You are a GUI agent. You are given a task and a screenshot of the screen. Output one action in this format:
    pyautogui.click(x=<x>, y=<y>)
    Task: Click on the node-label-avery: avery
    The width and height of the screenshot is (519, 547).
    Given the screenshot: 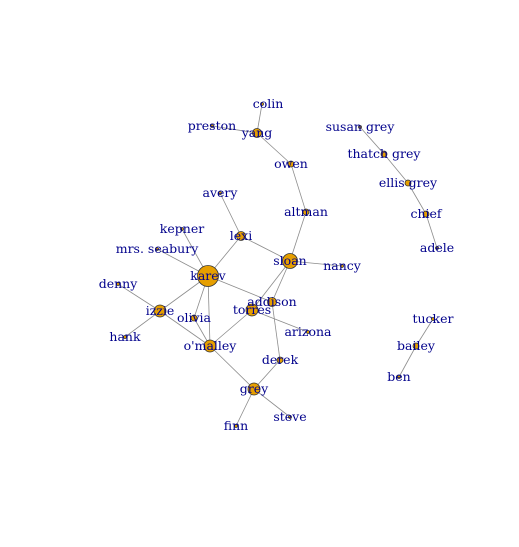 What is the action you would take?
    pyautogui.click(x=221, y=192)
    